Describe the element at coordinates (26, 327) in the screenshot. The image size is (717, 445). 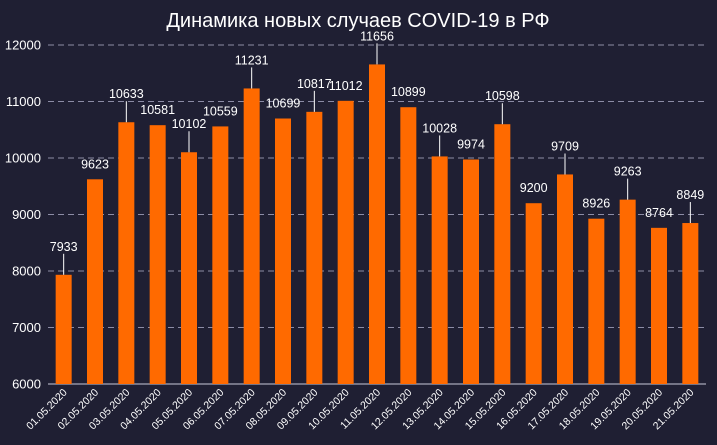
I see `y-tick-label: 7000` at that location.